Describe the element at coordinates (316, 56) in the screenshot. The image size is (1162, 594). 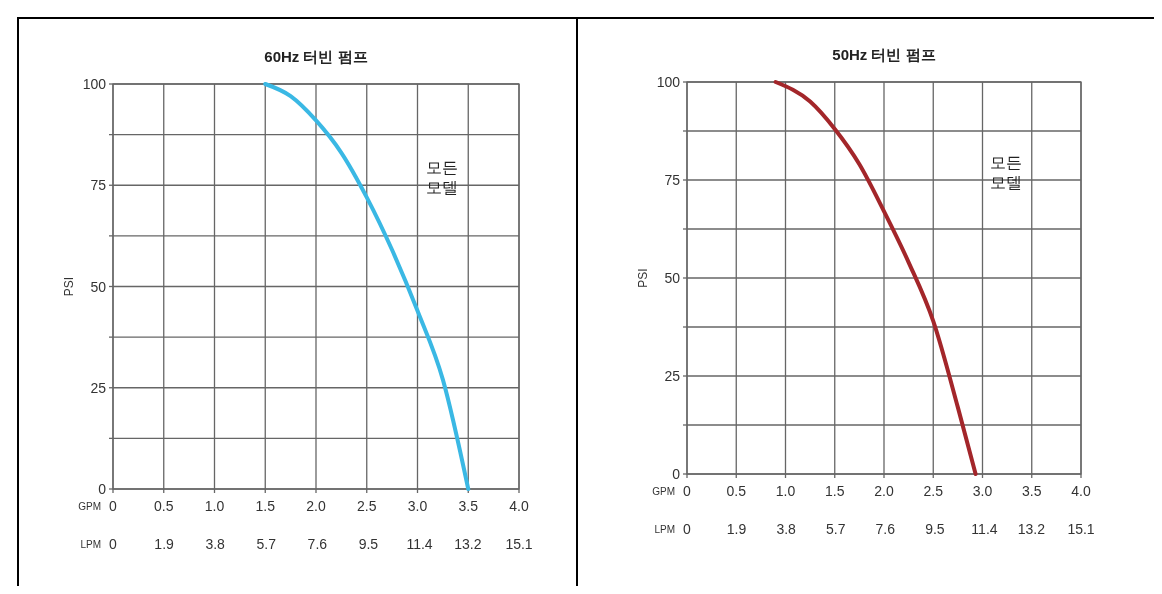
I see `chart-title: 60Hz 터빈 펌프` at that location.